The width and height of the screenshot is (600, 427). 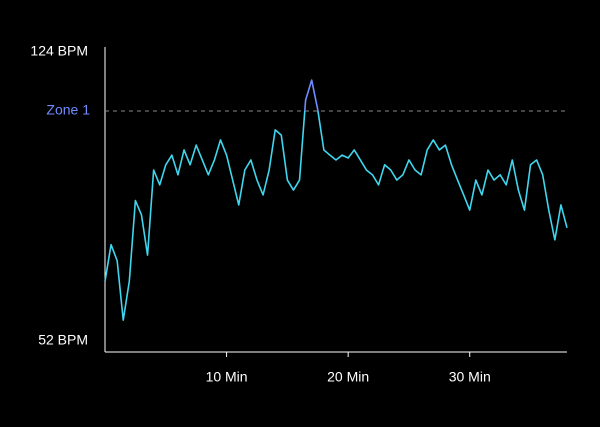 What do you see at coordinates (348, 377) in the screenshot?
I see `x-tick-label: 20 Min` at bounding box center [348, 377].